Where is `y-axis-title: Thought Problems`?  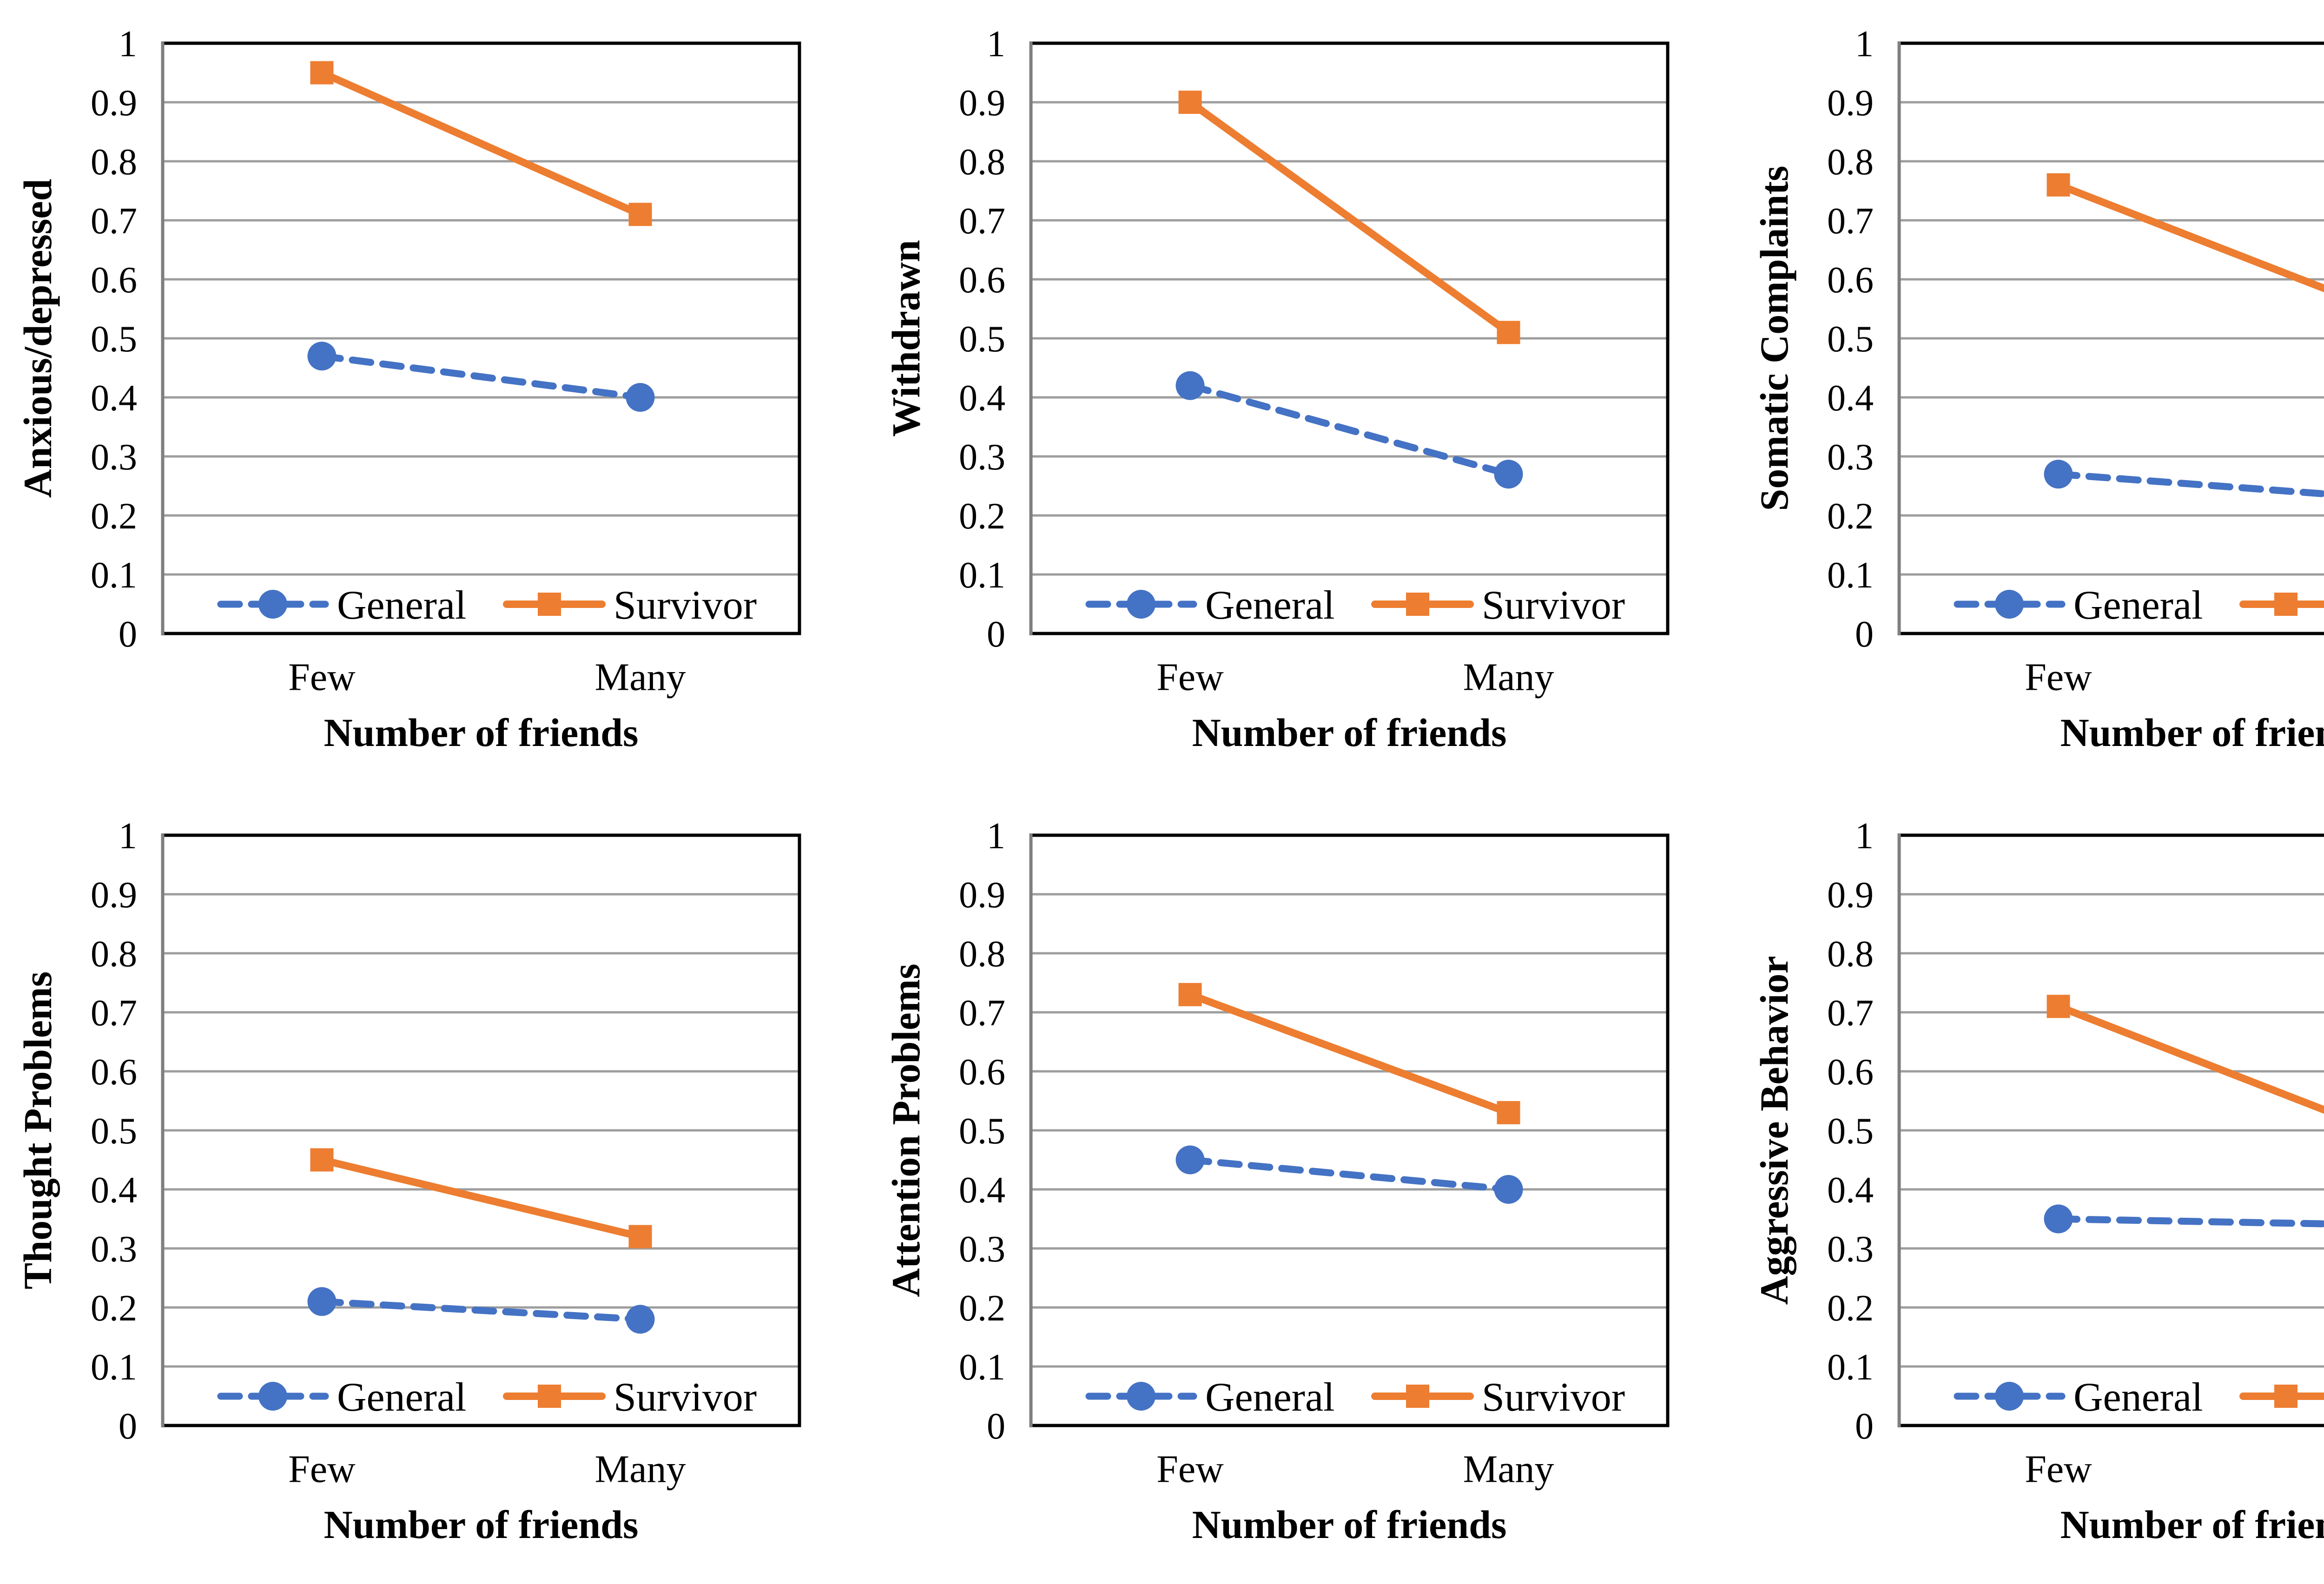
y-axis-title: Thought Problems is located at coordinates (37, 1130).